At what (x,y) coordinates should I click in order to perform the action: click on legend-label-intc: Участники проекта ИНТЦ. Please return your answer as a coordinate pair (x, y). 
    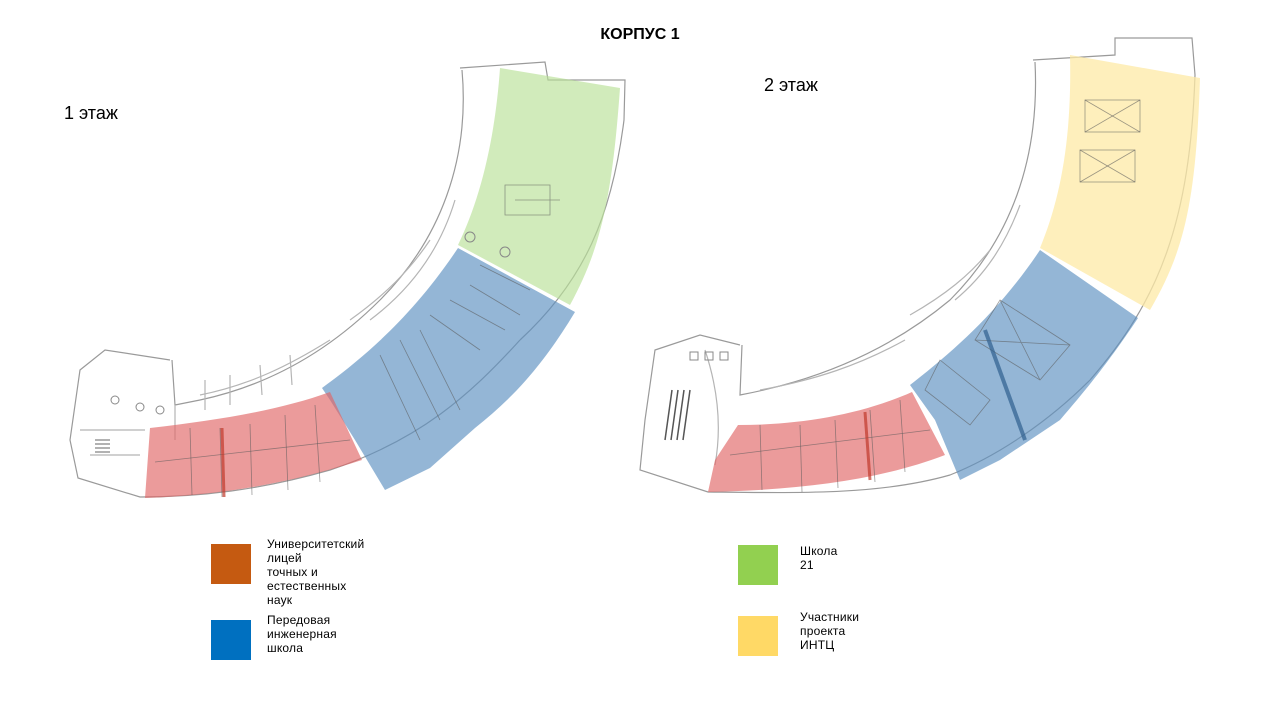
    Looking at the image, I should click on (830, 631).